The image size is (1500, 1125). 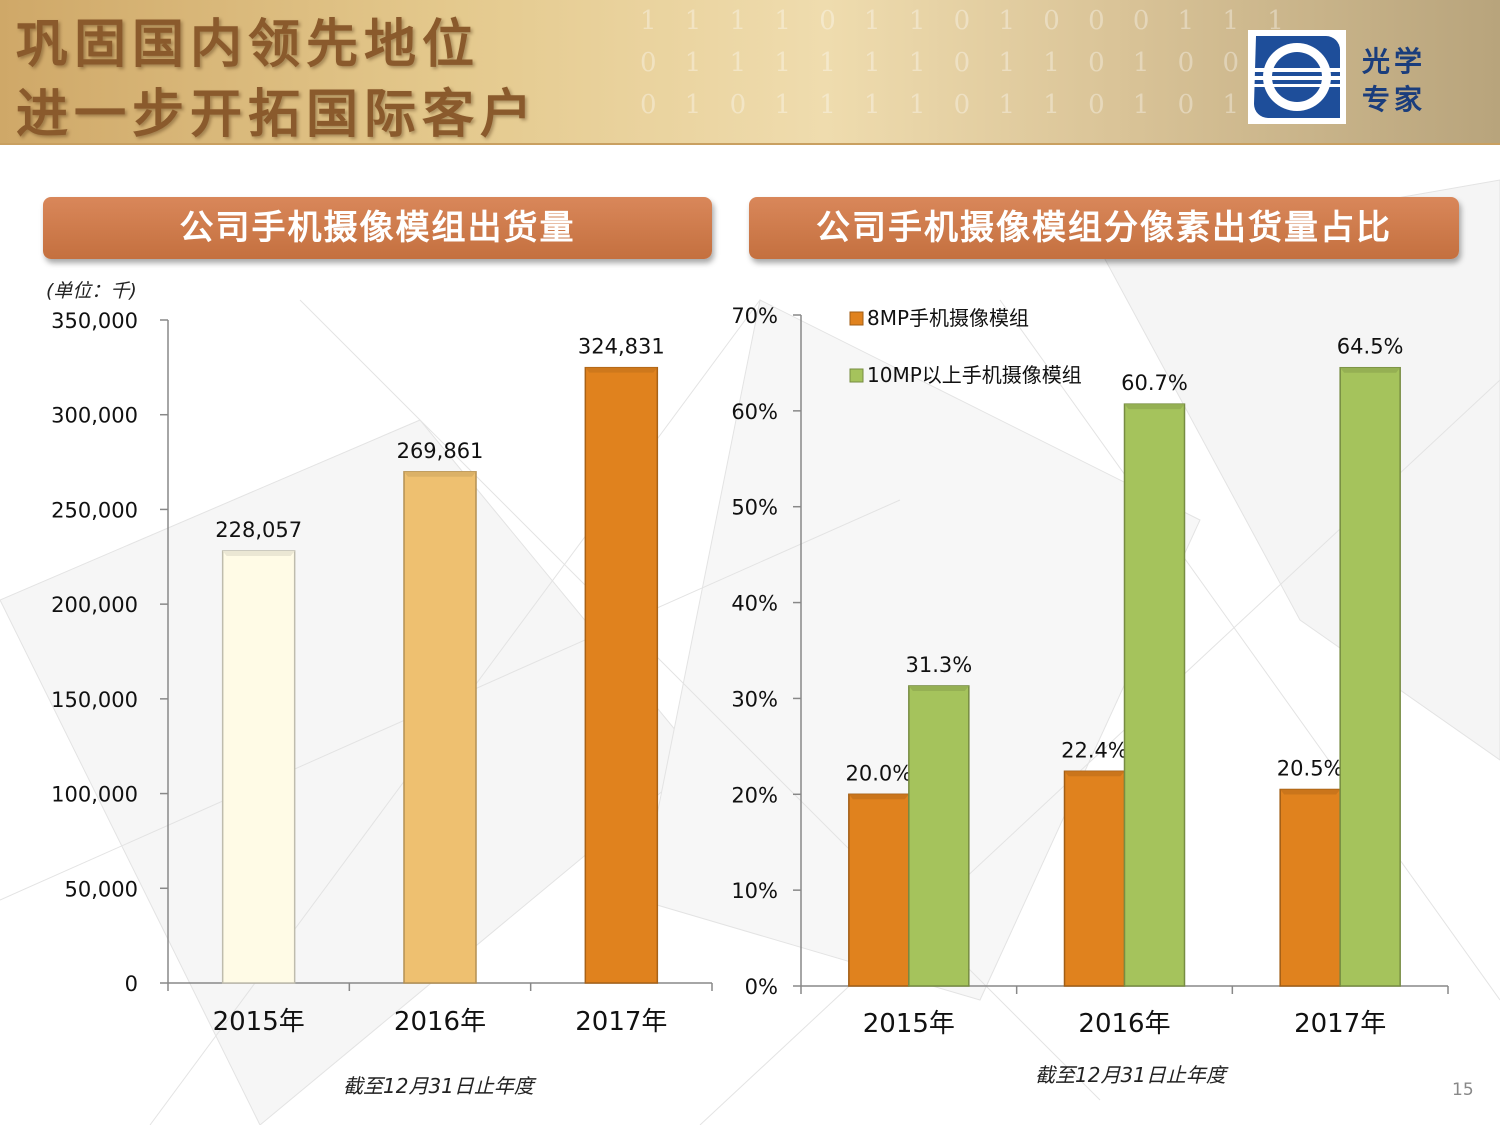 I want to click on bar-value-label: 60.7%, so click(x=1154, y=383).